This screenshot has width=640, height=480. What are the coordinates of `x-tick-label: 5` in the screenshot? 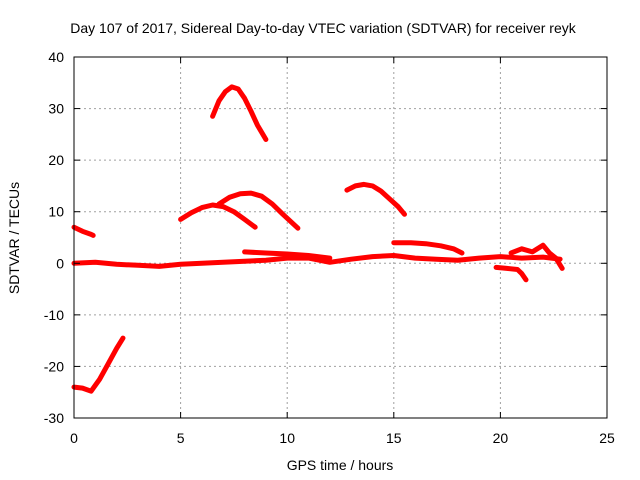 It's located at (181, 438).